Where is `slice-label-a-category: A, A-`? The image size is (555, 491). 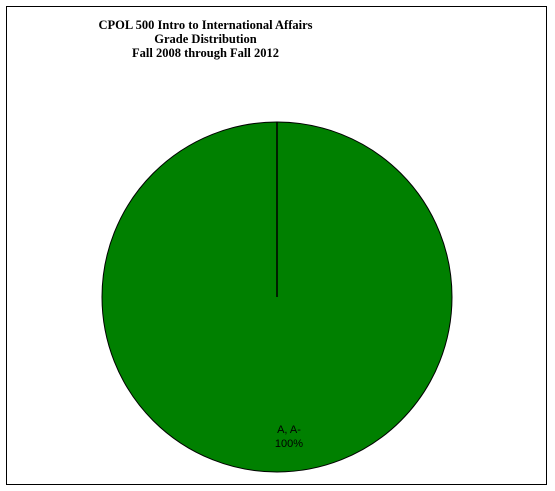 slice-label-a-category: A, A- is located at coordinates (289, 430).